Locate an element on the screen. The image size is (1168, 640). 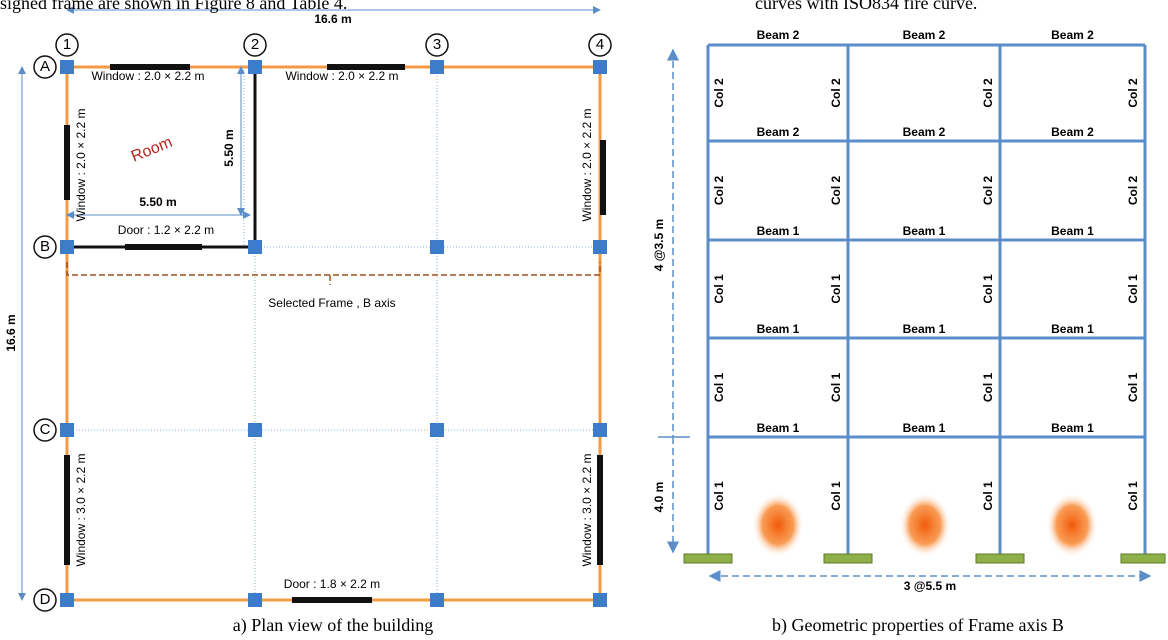
caption: b) Geometric properties of Frame axis B is located at coordinates (918, 625).